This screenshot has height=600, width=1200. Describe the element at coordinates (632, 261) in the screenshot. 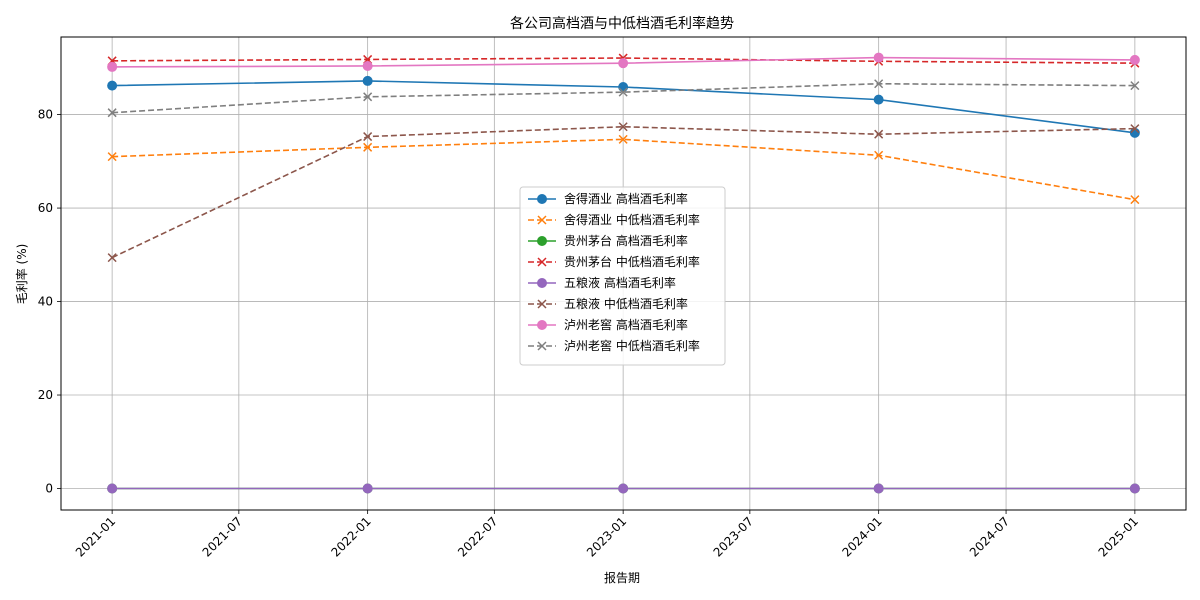

I see `legend-label: 贵州茅台 中低档酒毛利率` at that location.